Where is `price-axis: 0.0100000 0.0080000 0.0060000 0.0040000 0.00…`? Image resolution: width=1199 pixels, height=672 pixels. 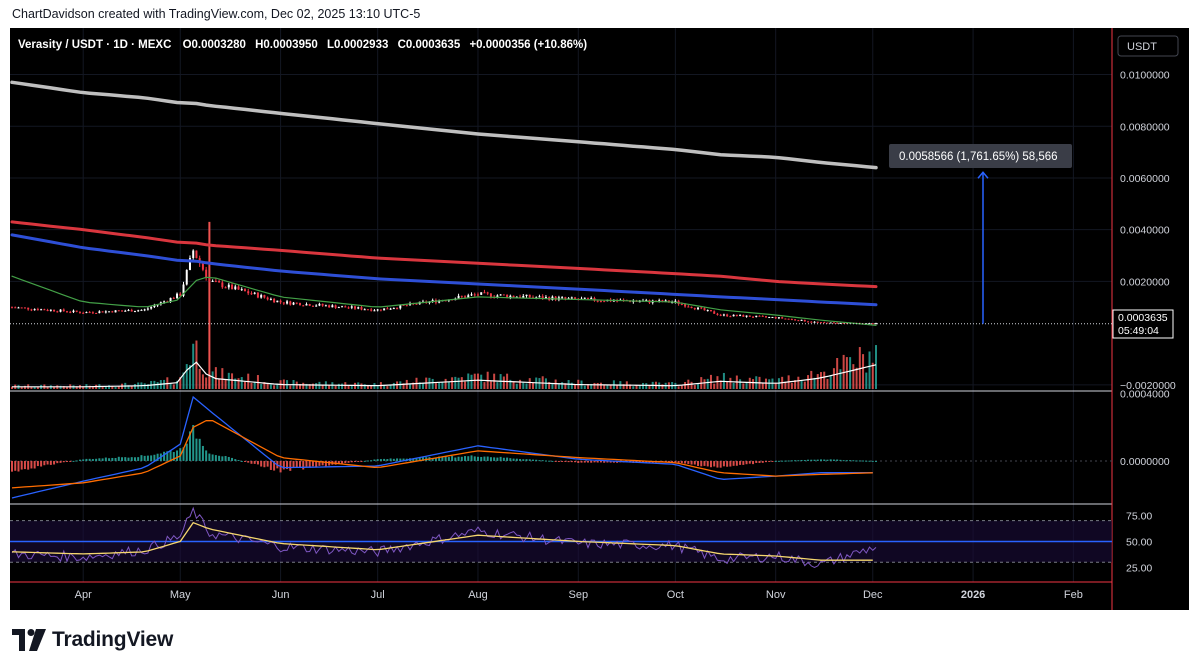 price-axis: 0.0100000 0.0080000 0.0060000 0.0040000 0.00… is located at coordinates (1148, 322).